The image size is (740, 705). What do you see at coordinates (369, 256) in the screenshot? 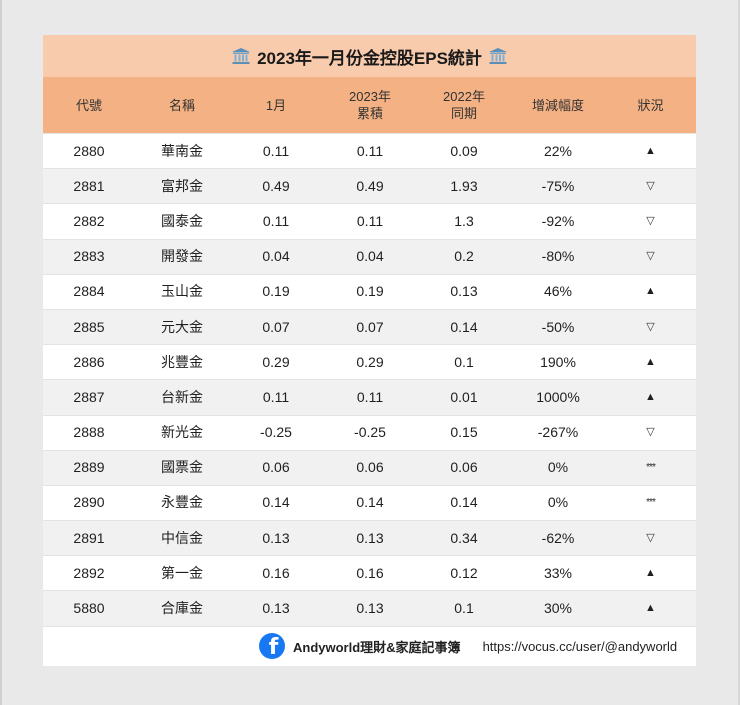
I see `table-row: 2883 開發金 0.04 0.04 0.2 -80% ▽` at bounding box center [369, 256].